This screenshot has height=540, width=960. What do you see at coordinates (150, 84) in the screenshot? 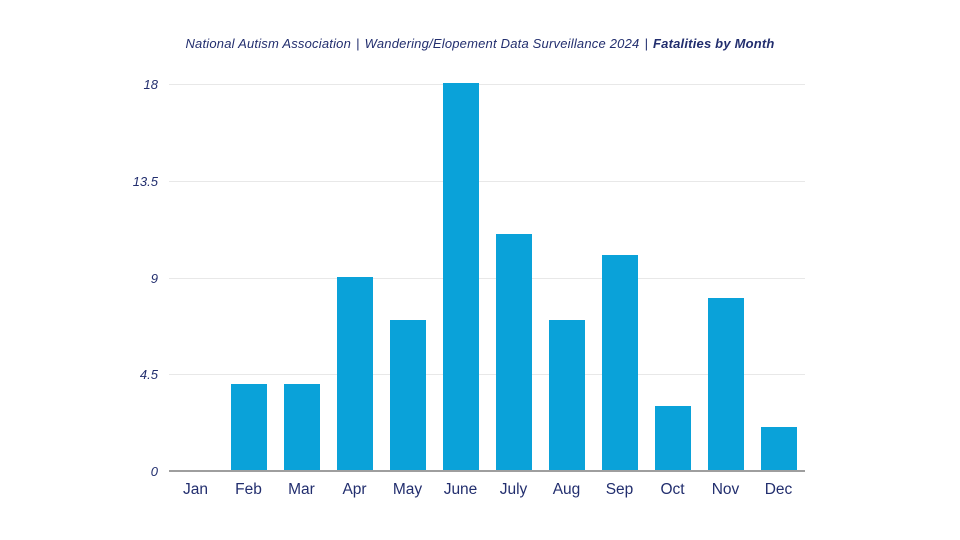
I see `y-tick-label-18: 18` at bounding box center [150, 84].